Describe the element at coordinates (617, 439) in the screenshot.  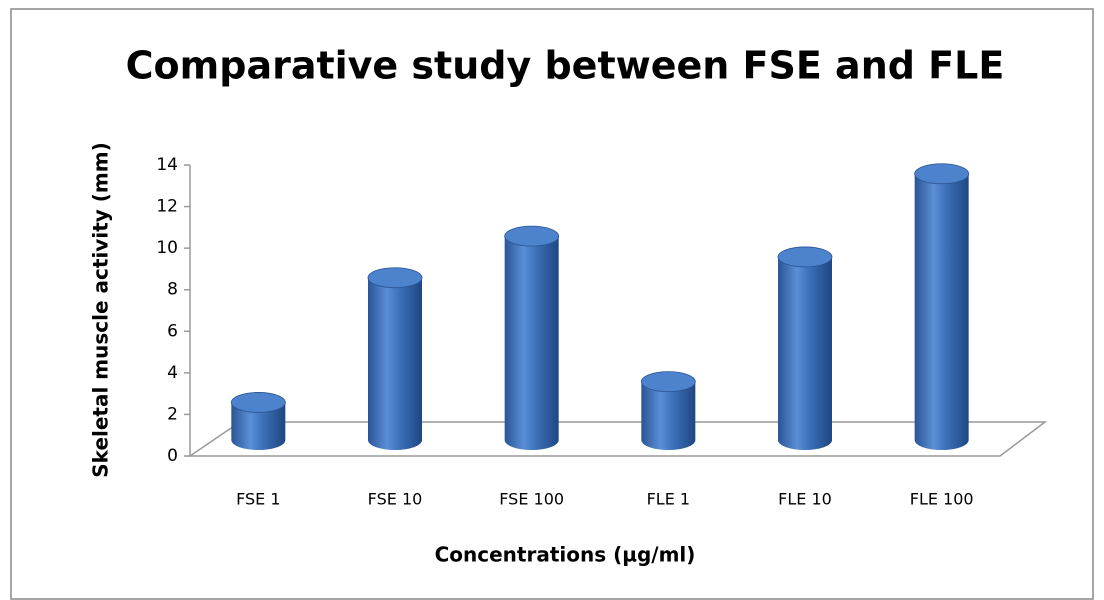
I see `floor` at that location.